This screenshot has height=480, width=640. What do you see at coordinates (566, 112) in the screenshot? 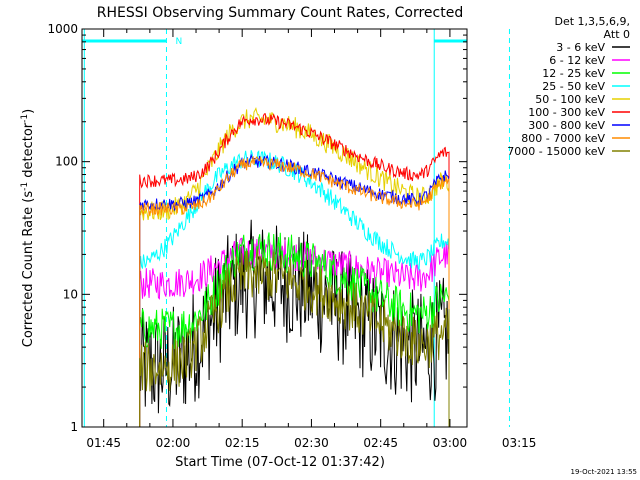
I see `legend-label: 100 - 300 keV` at bounding box center [566, 112].